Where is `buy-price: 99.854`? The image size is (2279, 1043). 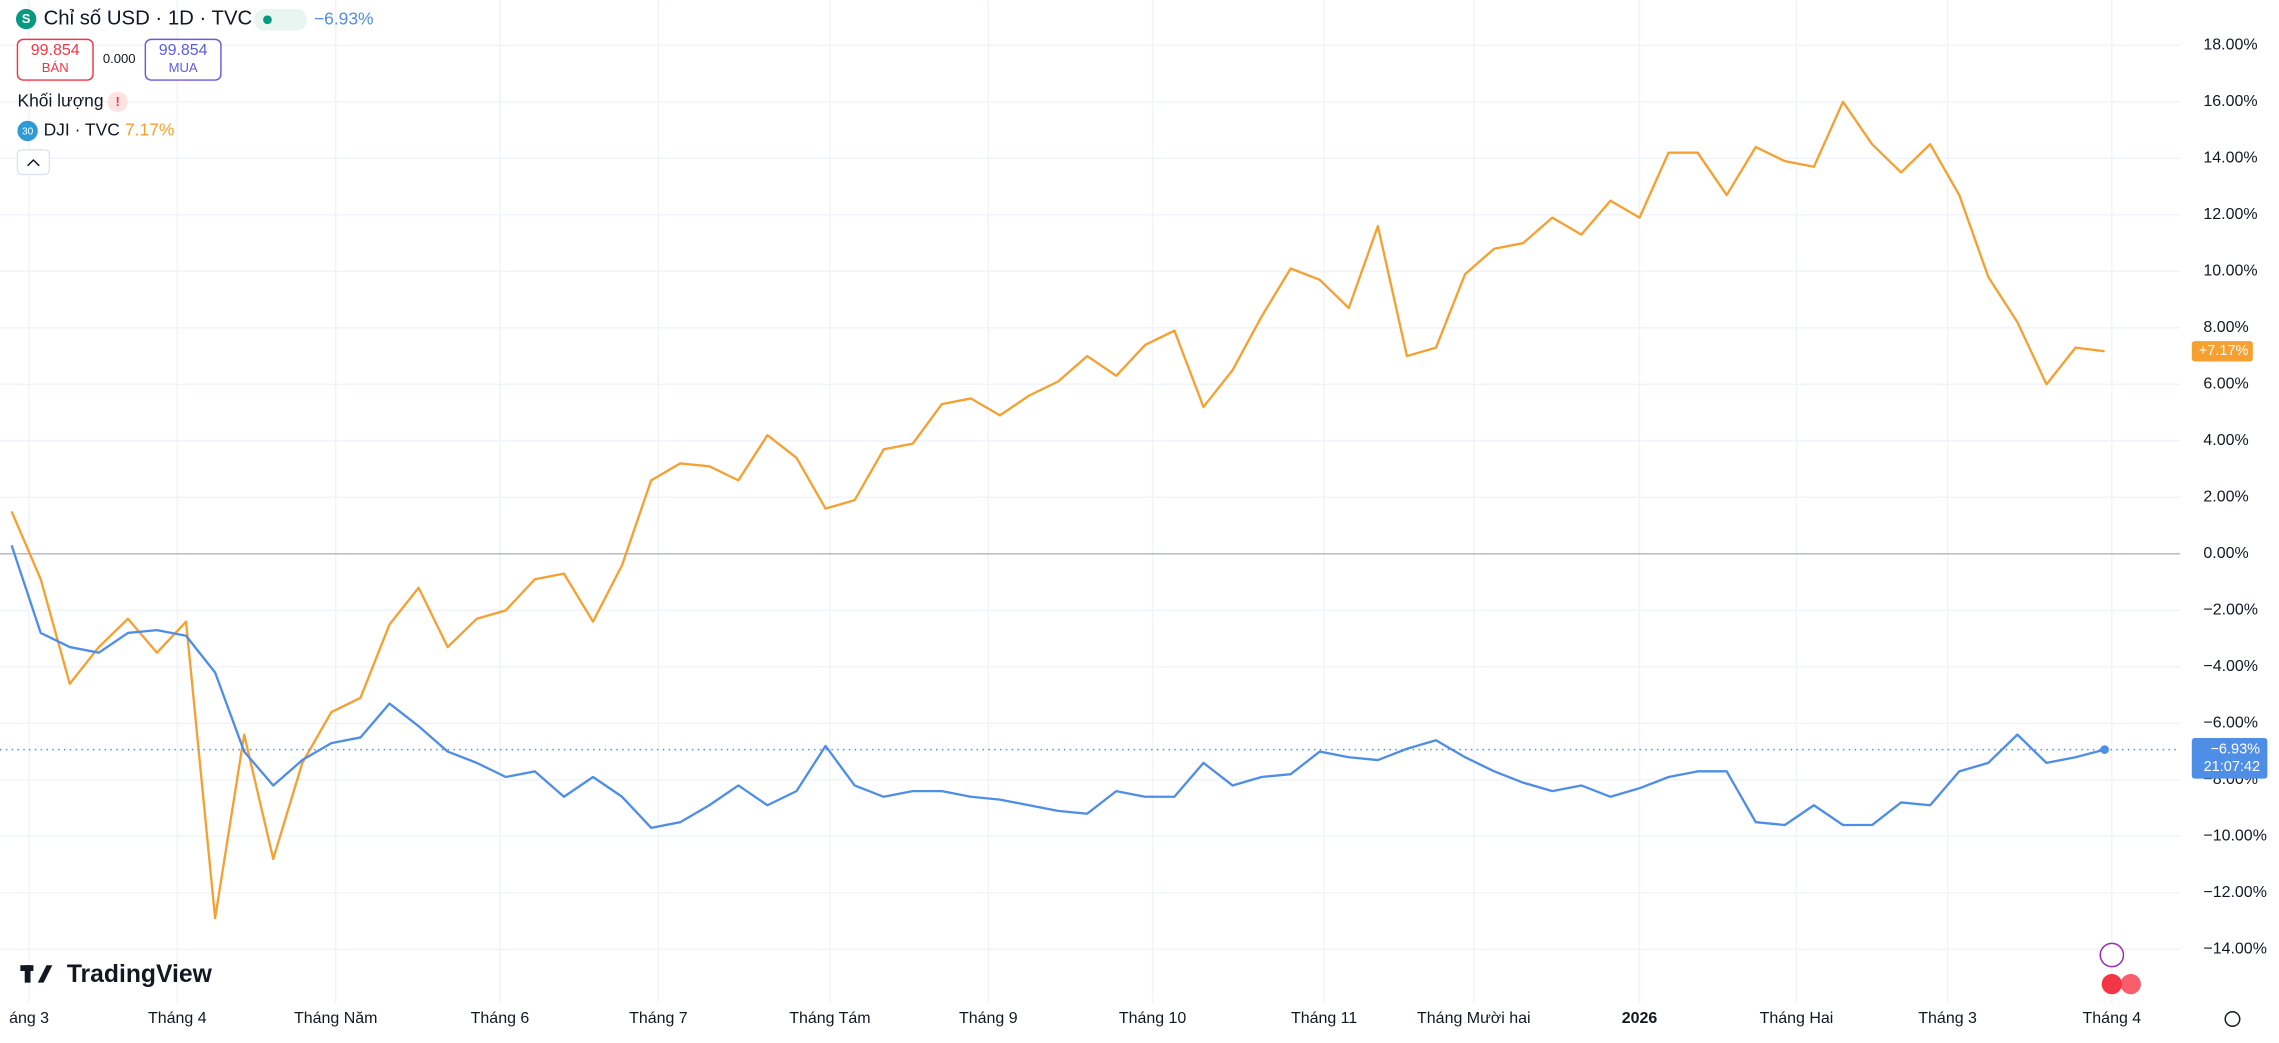 buy-price: 99.854 is located at coordinates (183, 50).